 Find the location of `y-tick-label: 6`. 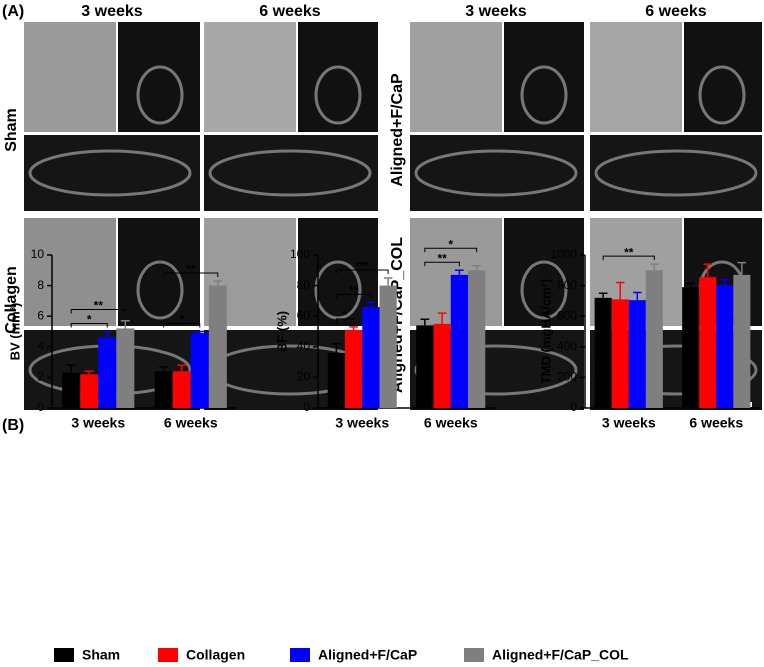

y-tick-label: 6 is located at coordinates (40, 315).